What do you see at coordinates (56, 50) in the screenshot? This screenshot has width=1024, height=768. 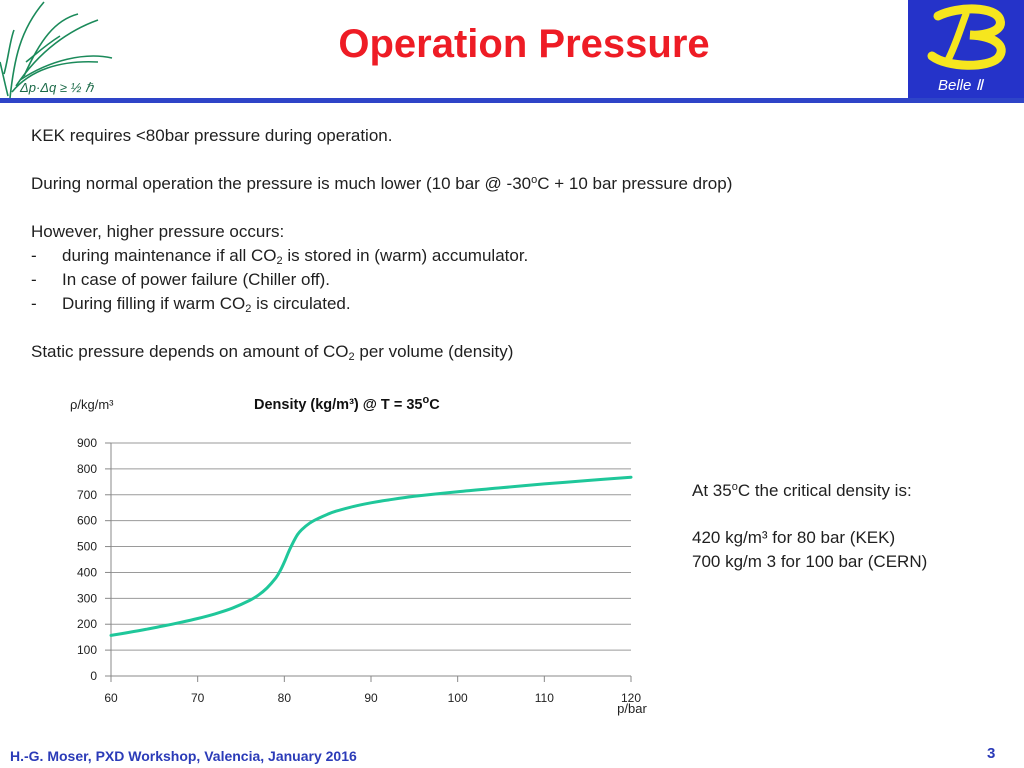 I see `fern-logo-icon` at bounding box center [56, 50].